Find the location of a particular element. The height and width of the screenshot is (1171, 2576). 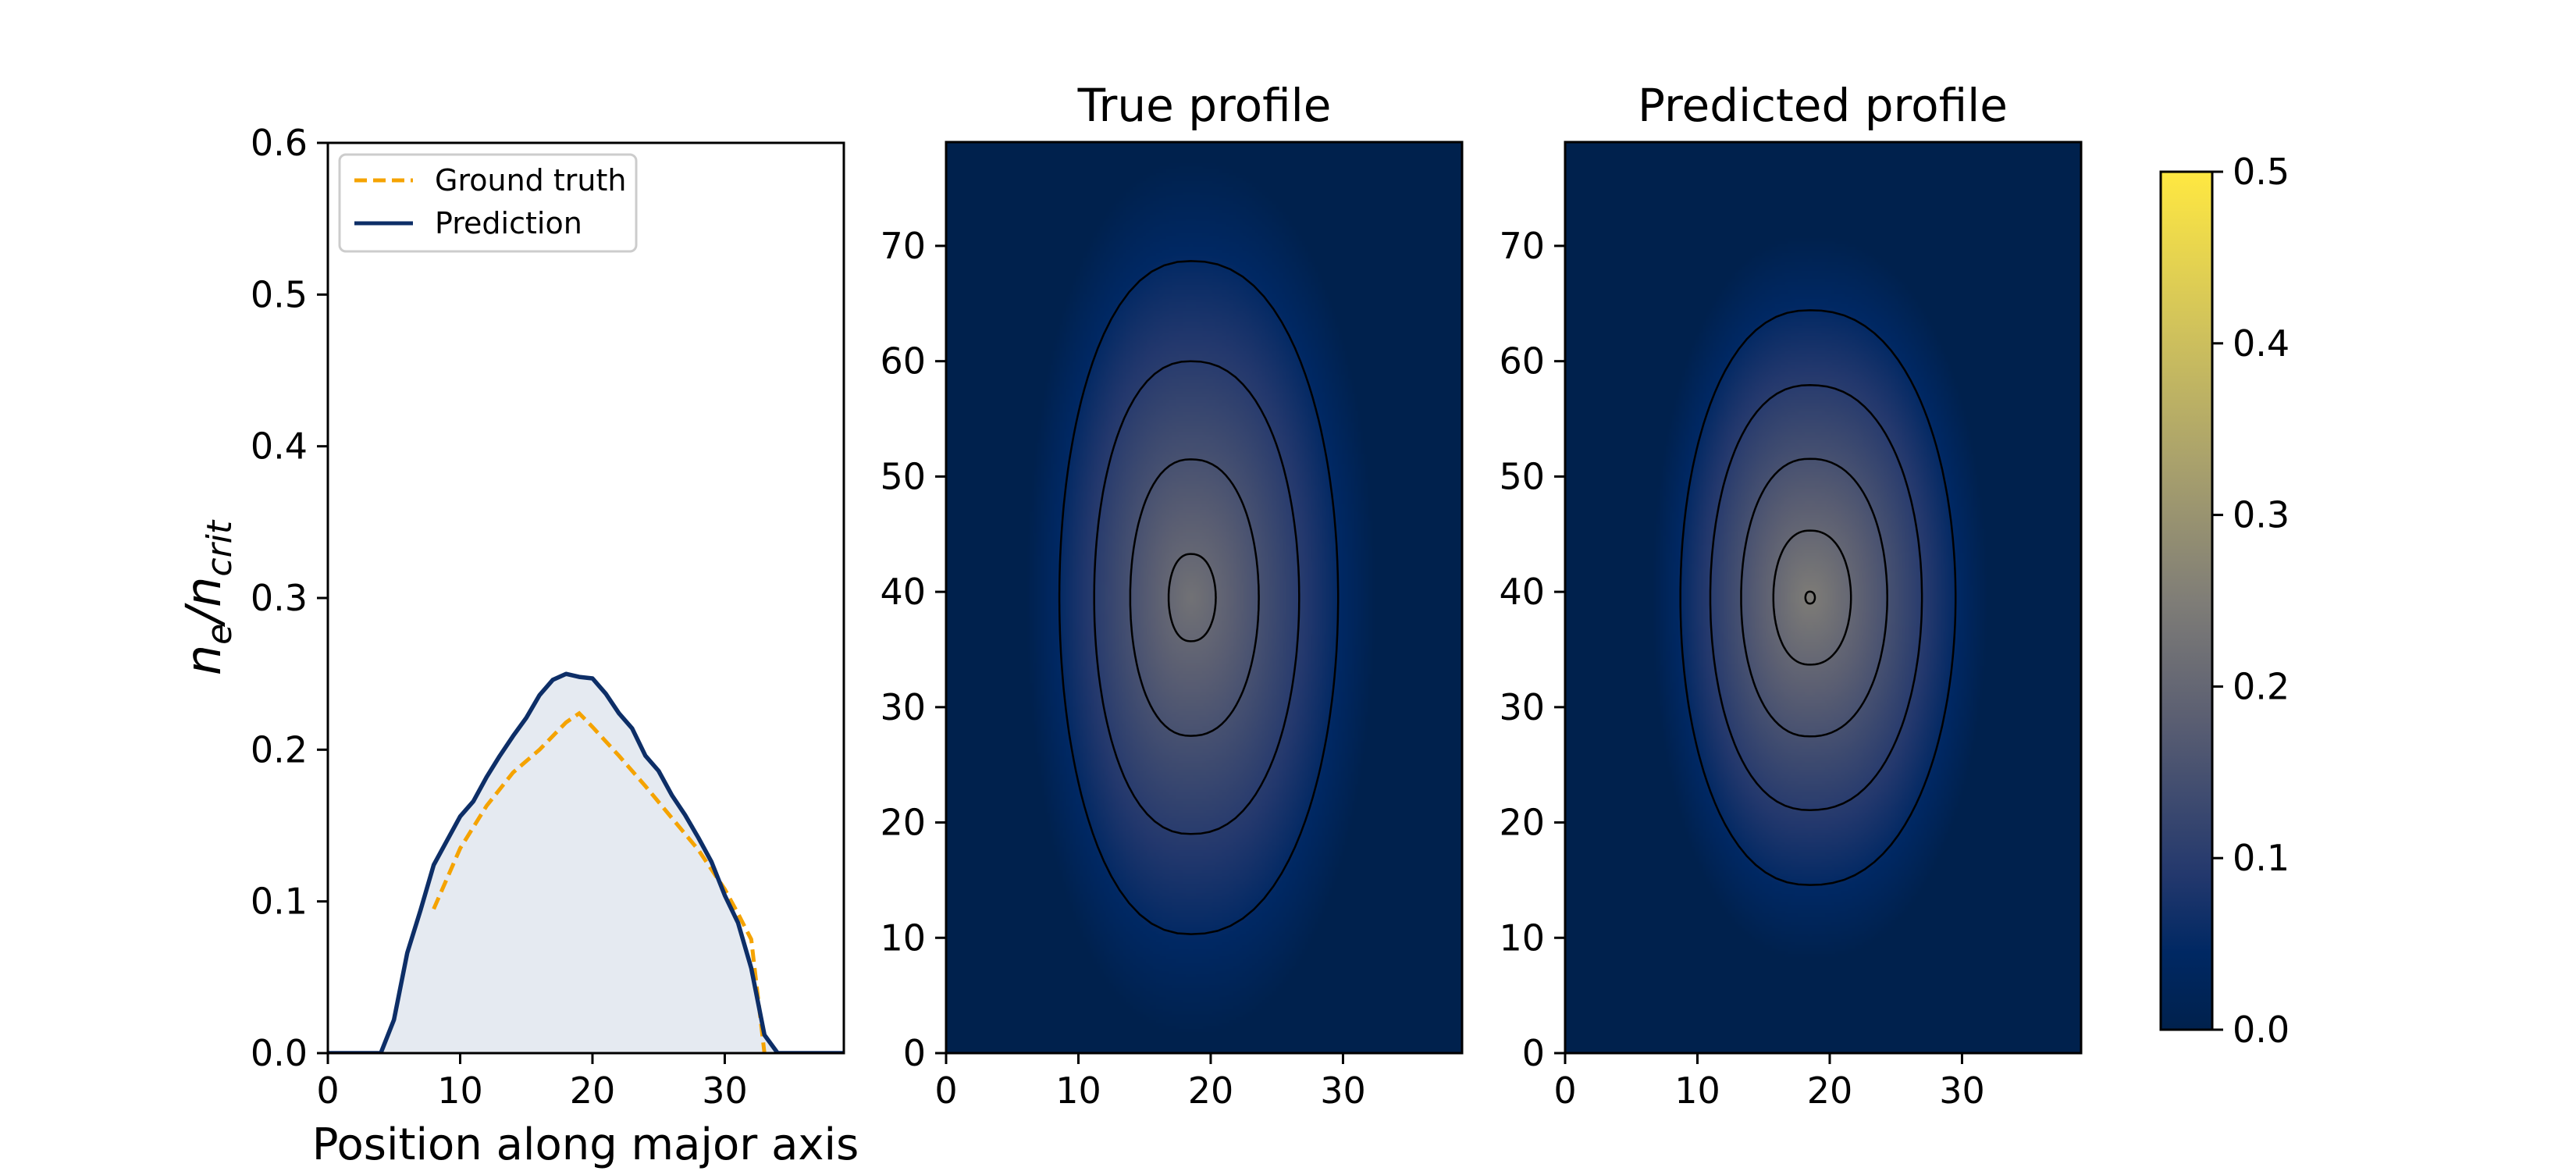

colorbar-tick-label: 0.3 is located at coordinates (2261, 515).